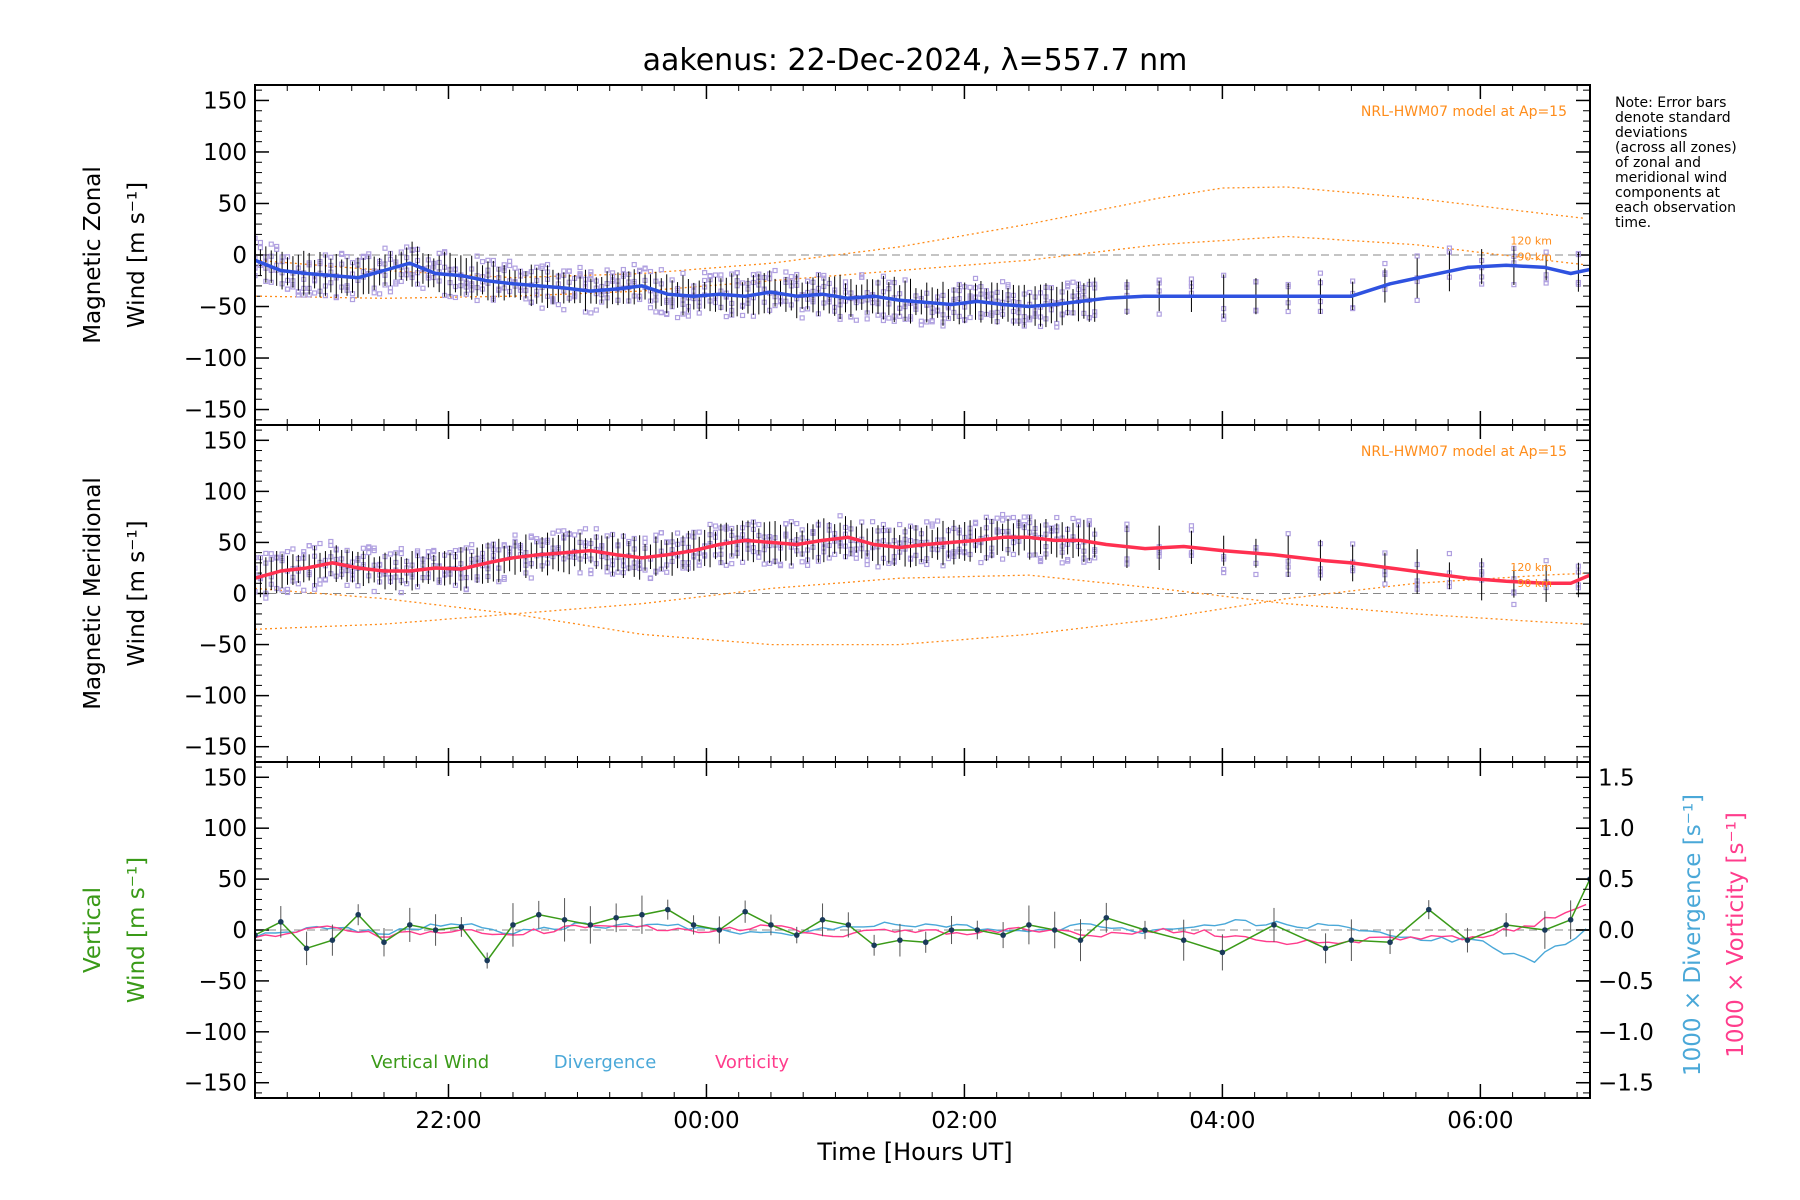  Describe the element at coordinates (232, 543) in the screenshot. I see `y-tick-label: 50` at that location.